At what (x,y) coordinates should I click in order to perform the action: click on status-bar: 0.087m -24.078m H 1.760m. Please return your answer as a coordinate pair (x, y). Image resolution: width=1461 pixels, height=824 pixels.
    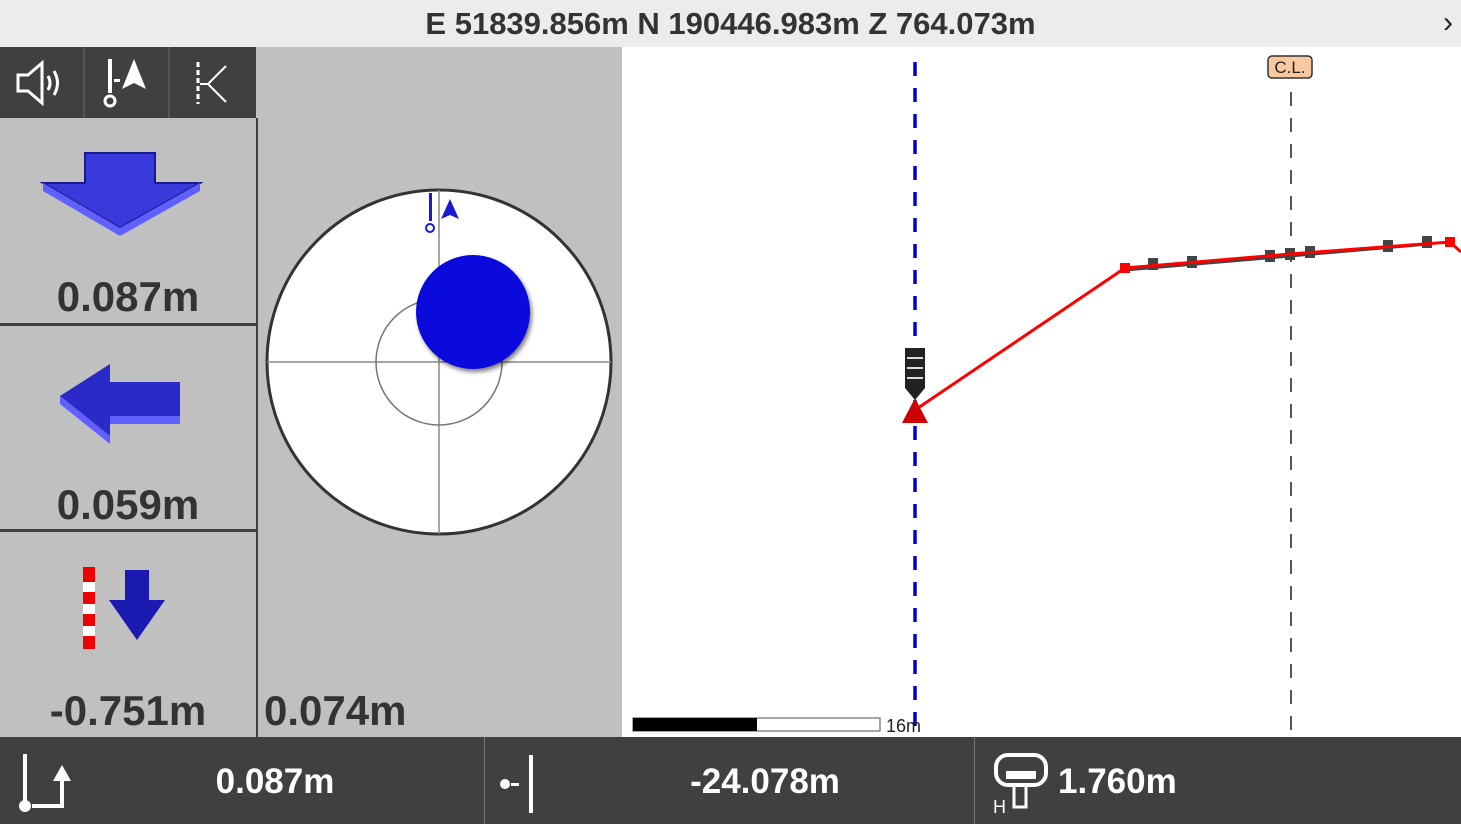
    Looking at the image, I should click on (730, 780).